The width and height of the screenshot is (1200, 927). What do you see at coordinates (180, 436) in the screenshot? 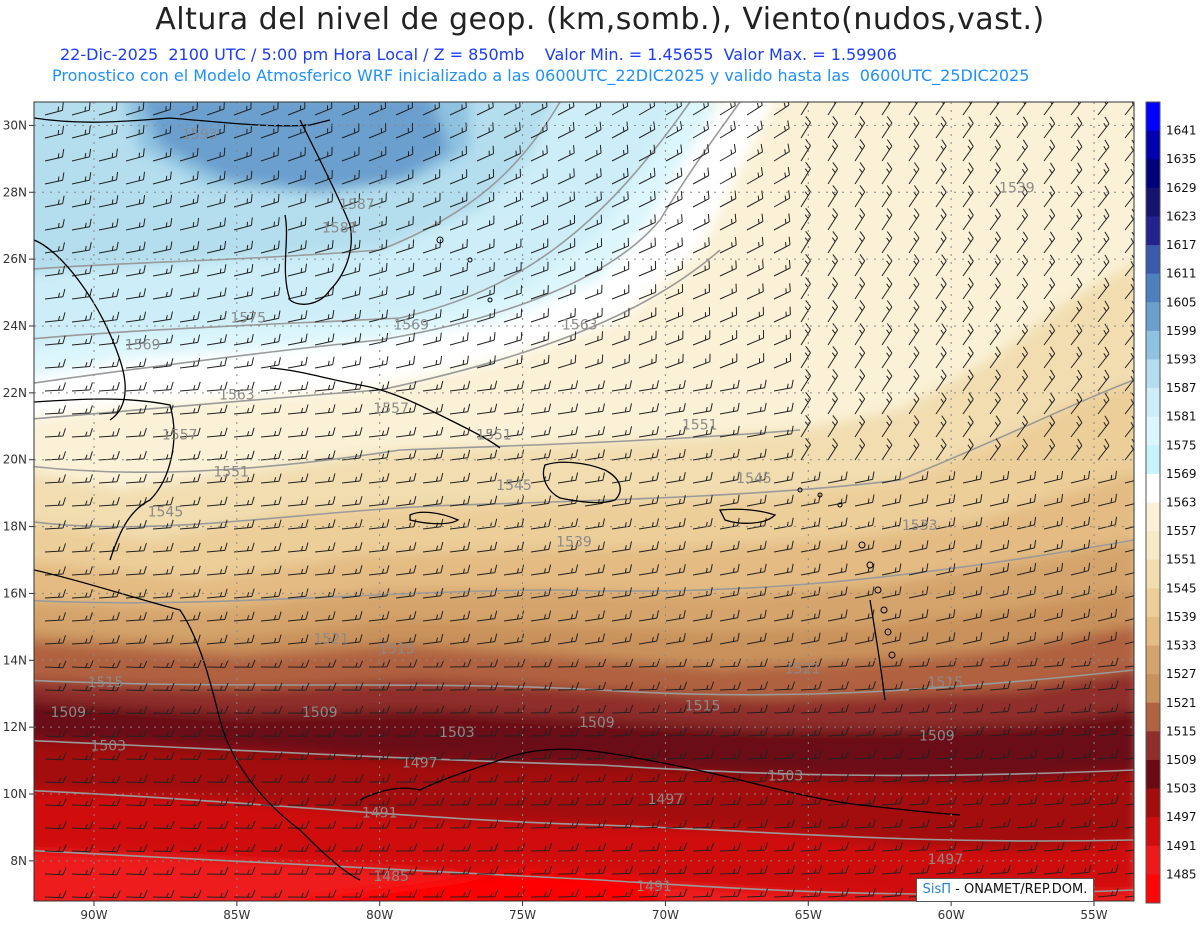
I see `contour-label: 1557` at bounding box center [180, 436].